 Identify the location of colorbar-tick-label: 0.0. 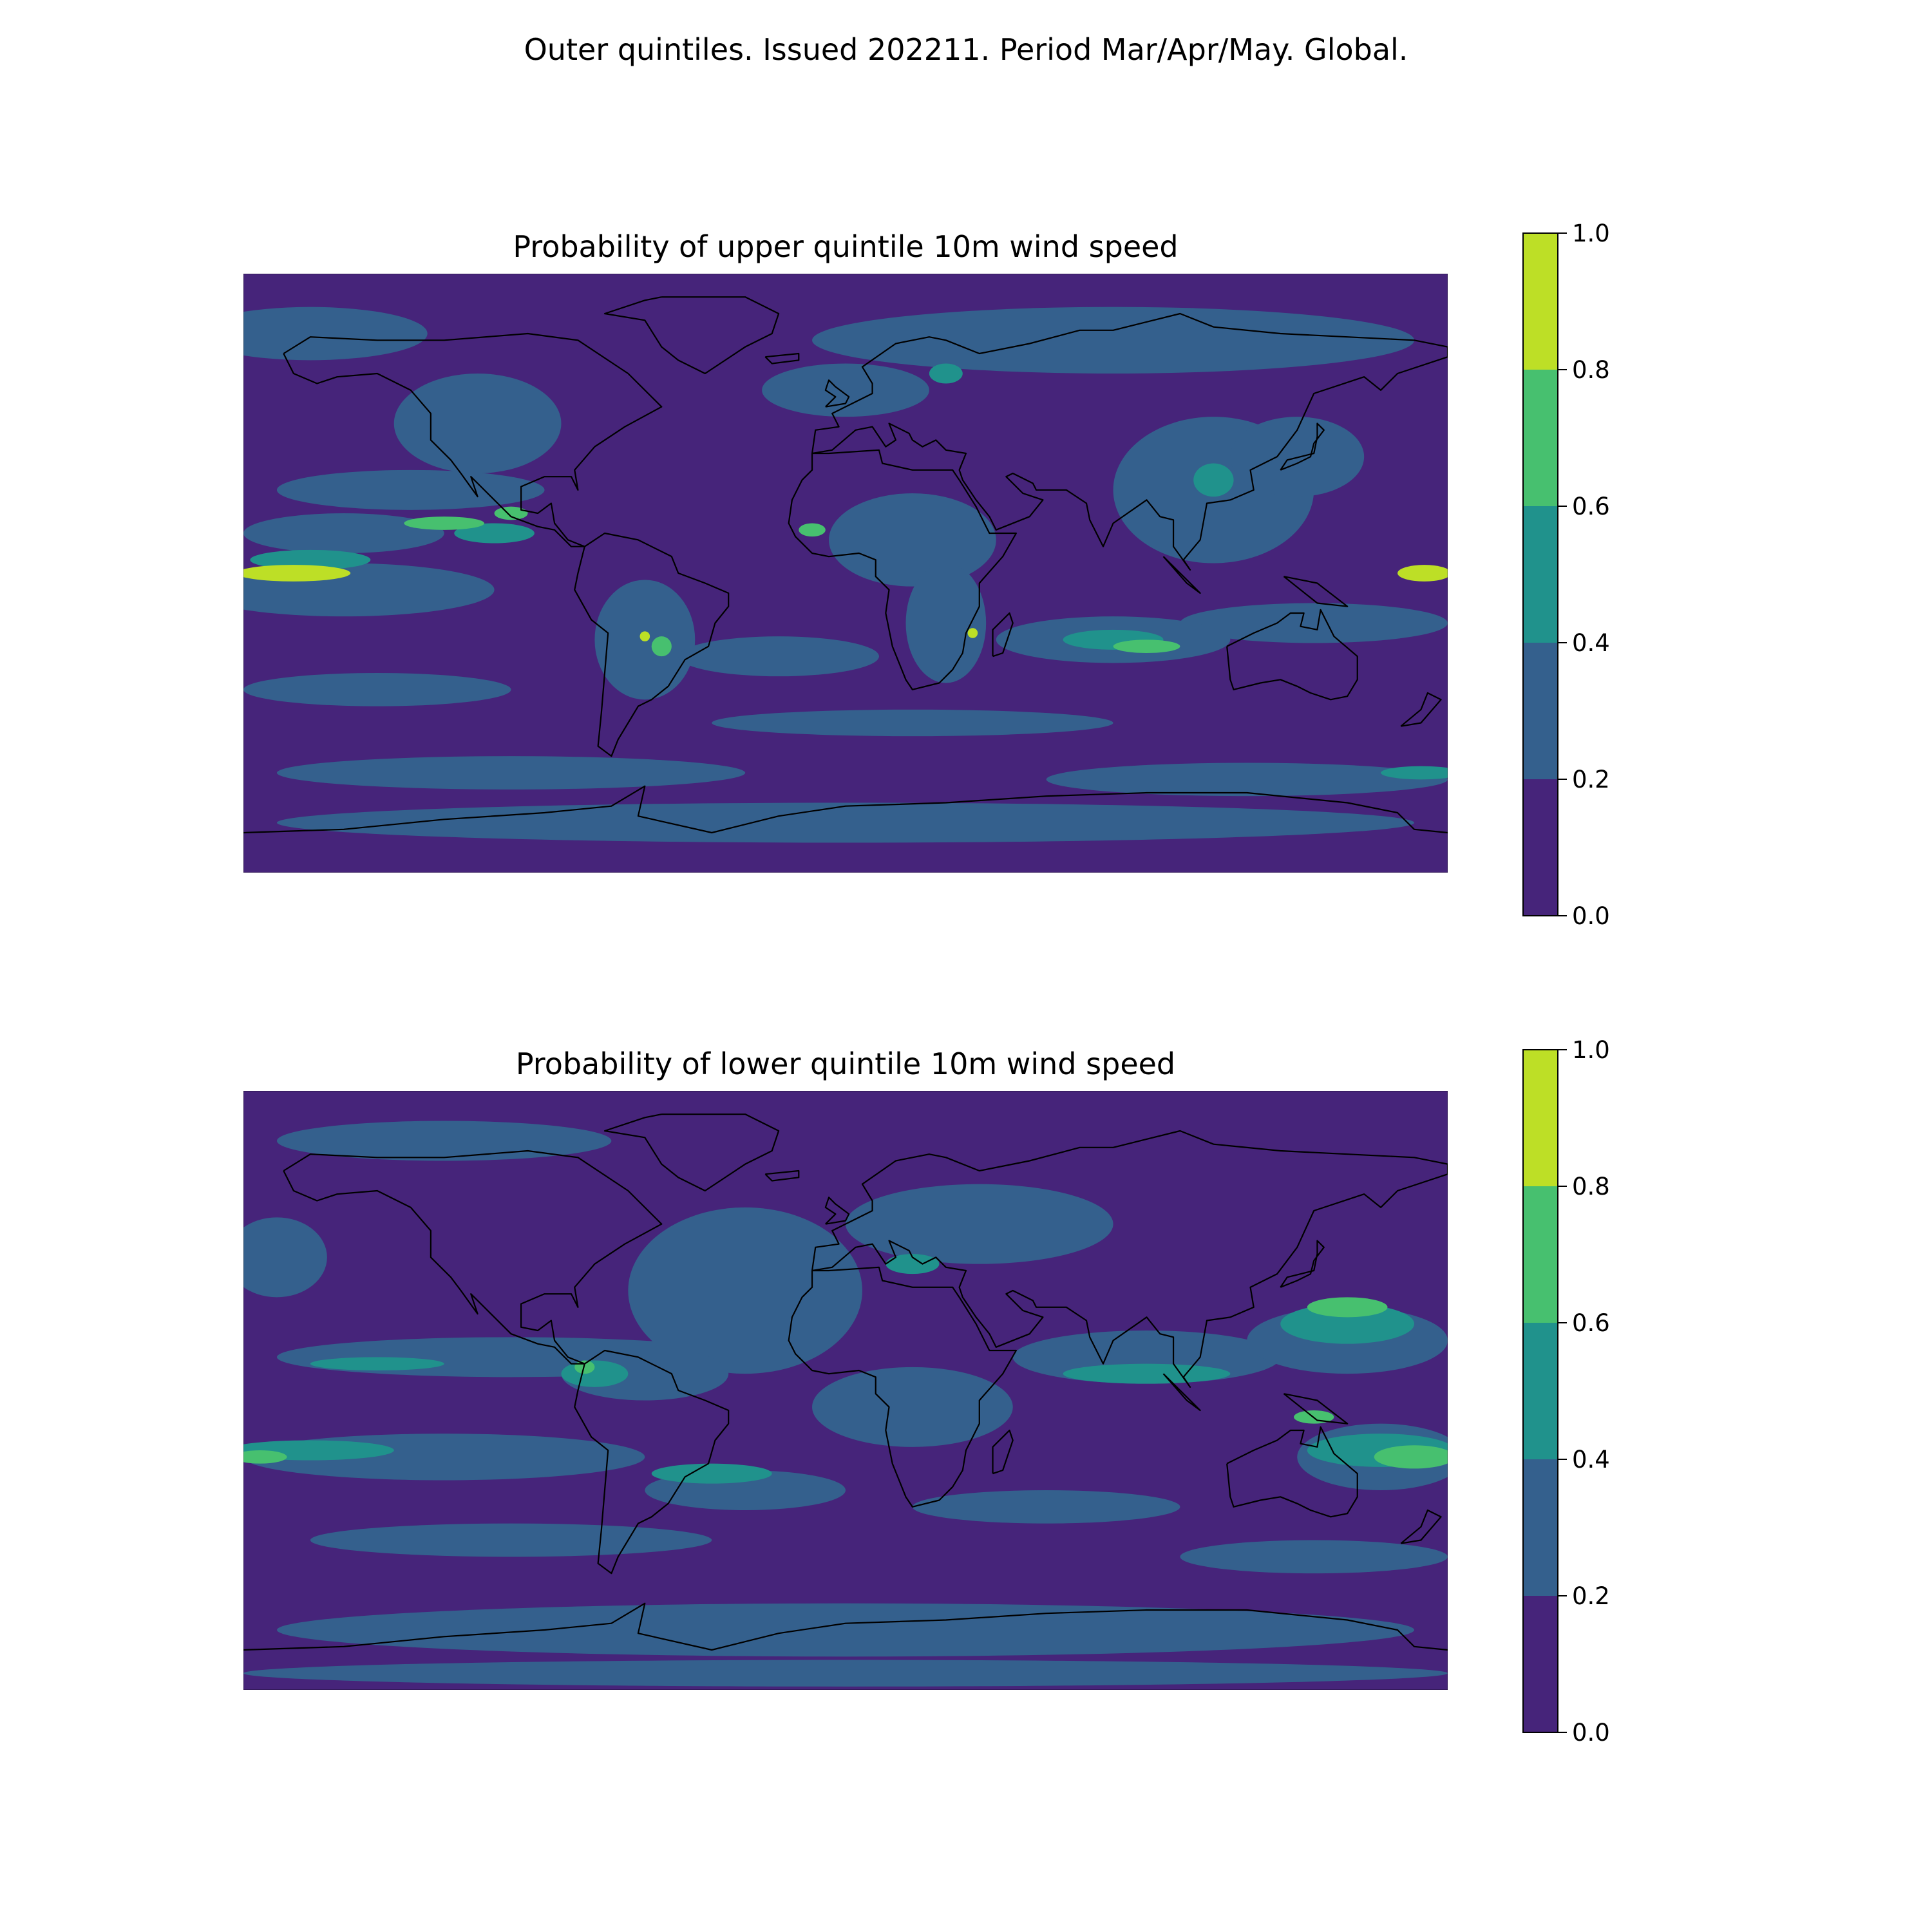
(1591, 1733).